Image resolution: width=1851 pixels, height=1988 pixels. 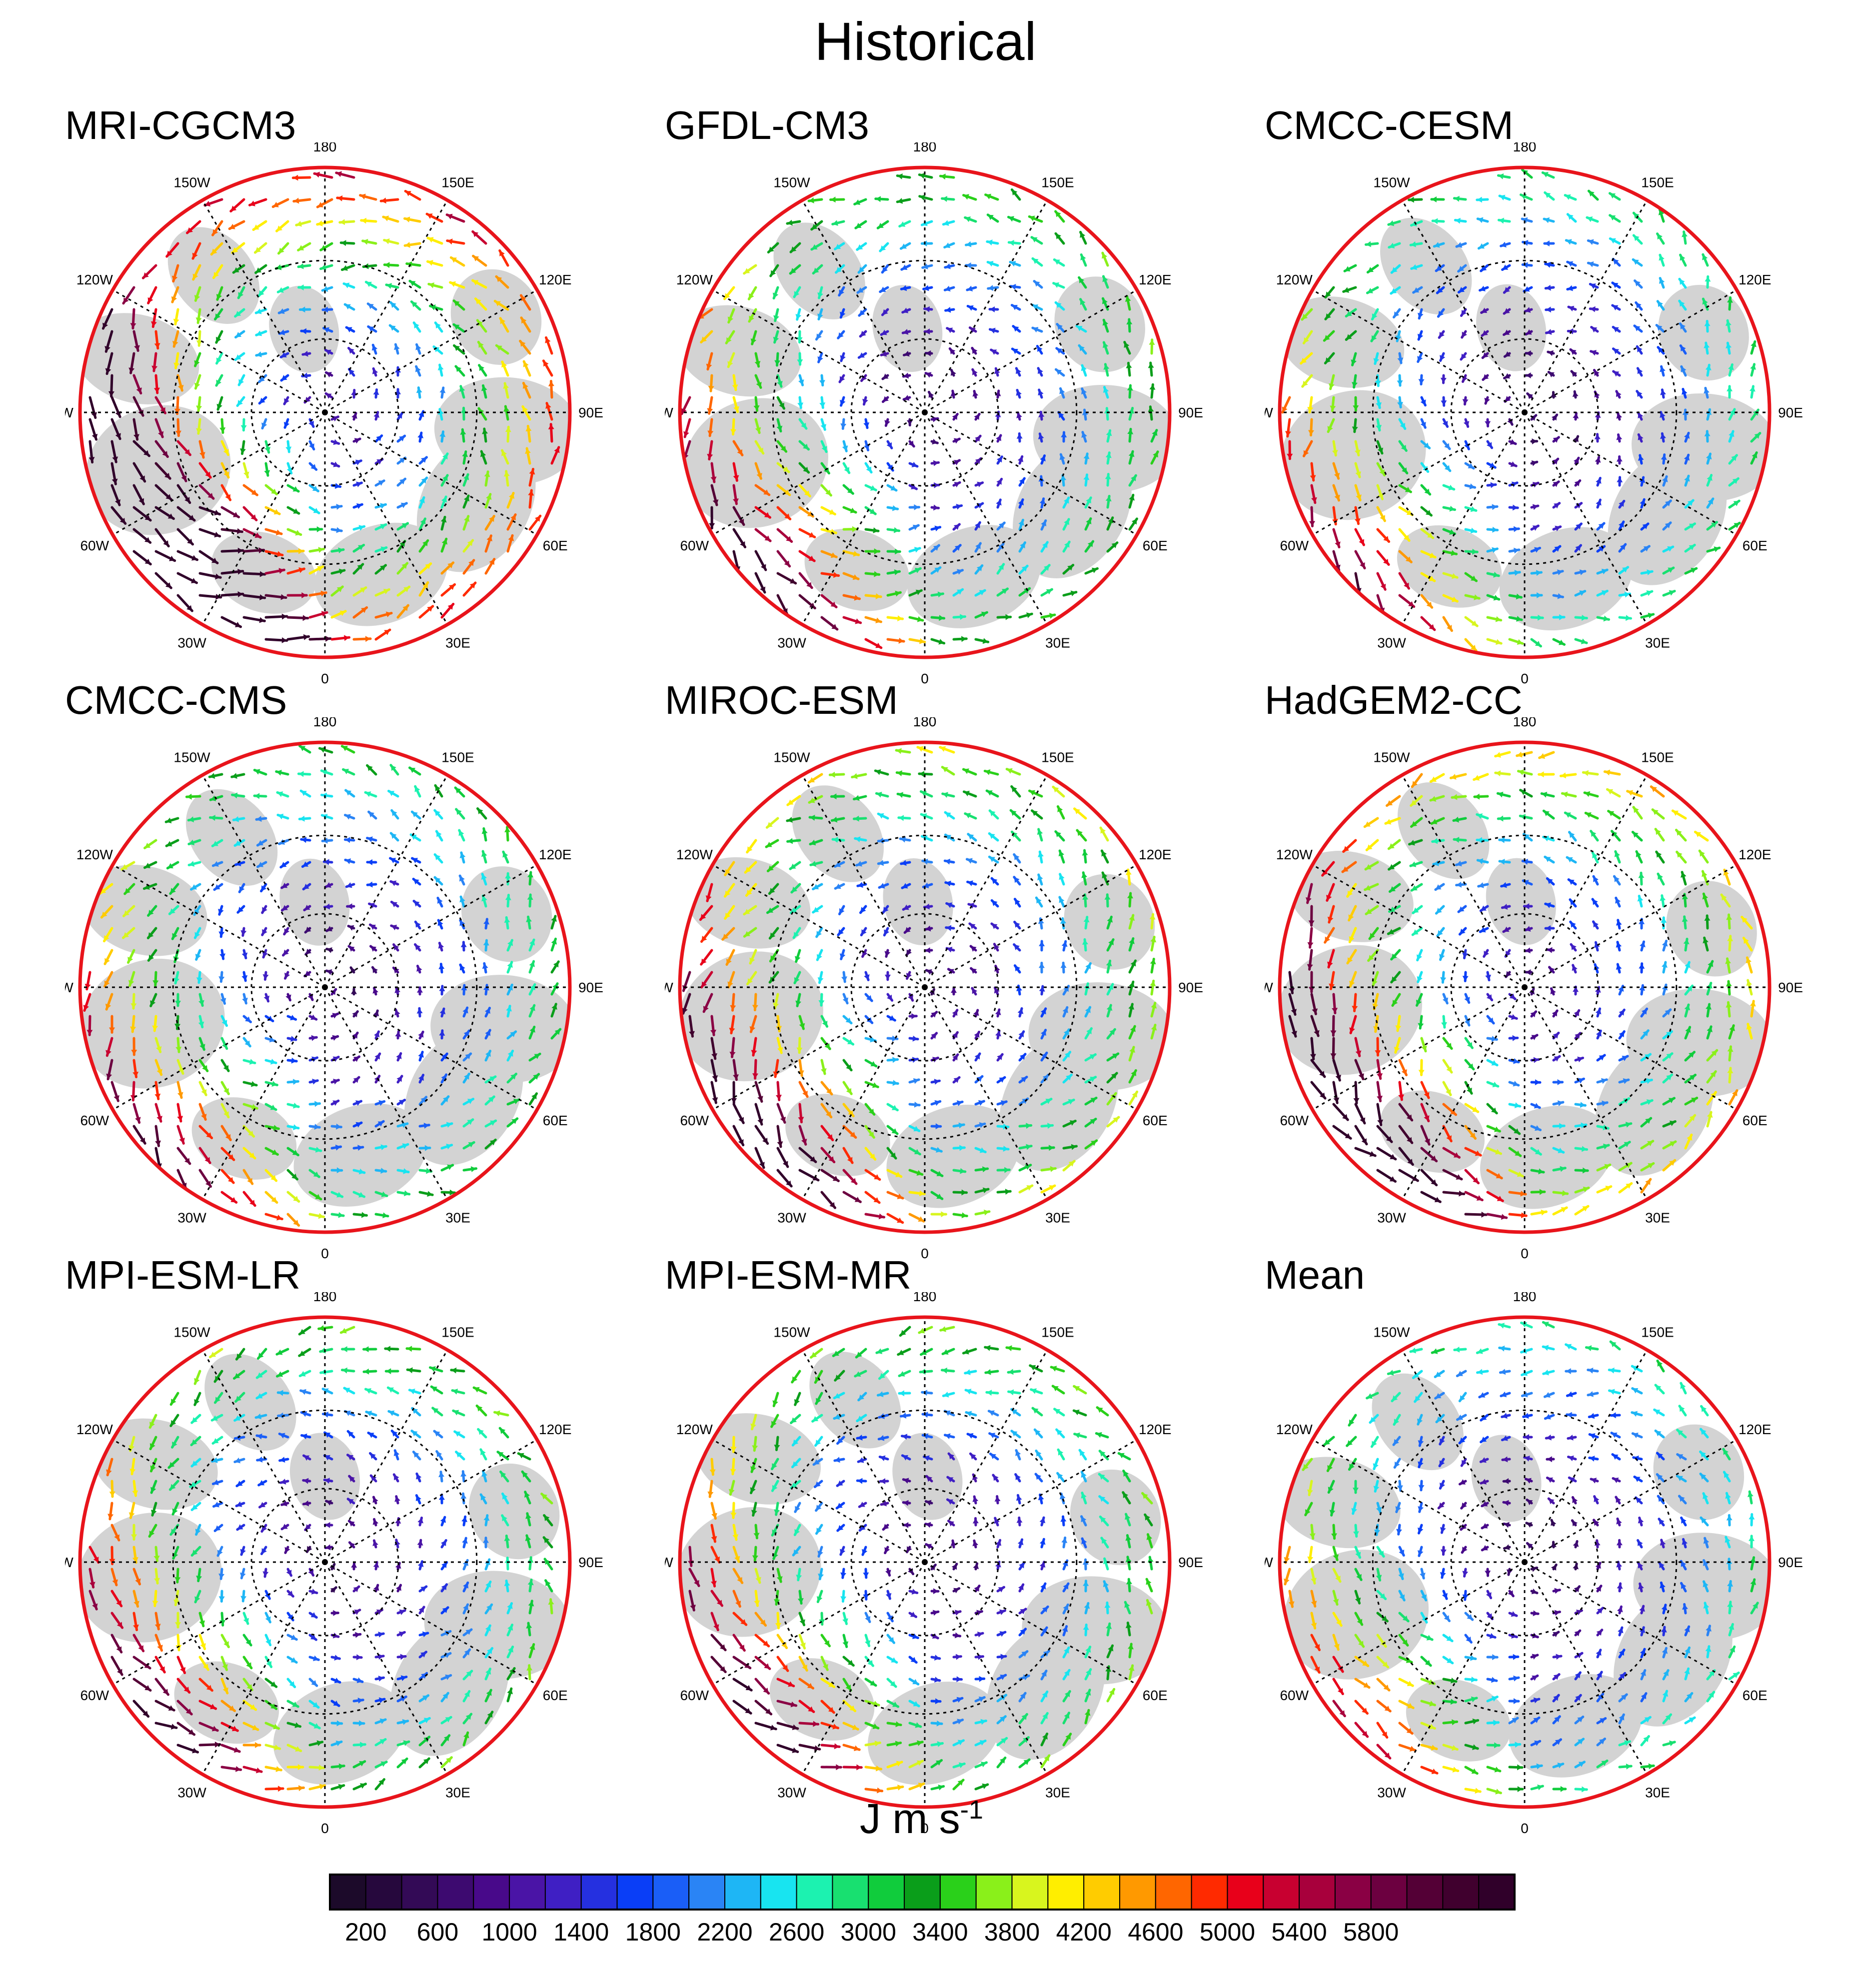 I want to click on longitude-label: 30W, so click(x=791, y=1793).